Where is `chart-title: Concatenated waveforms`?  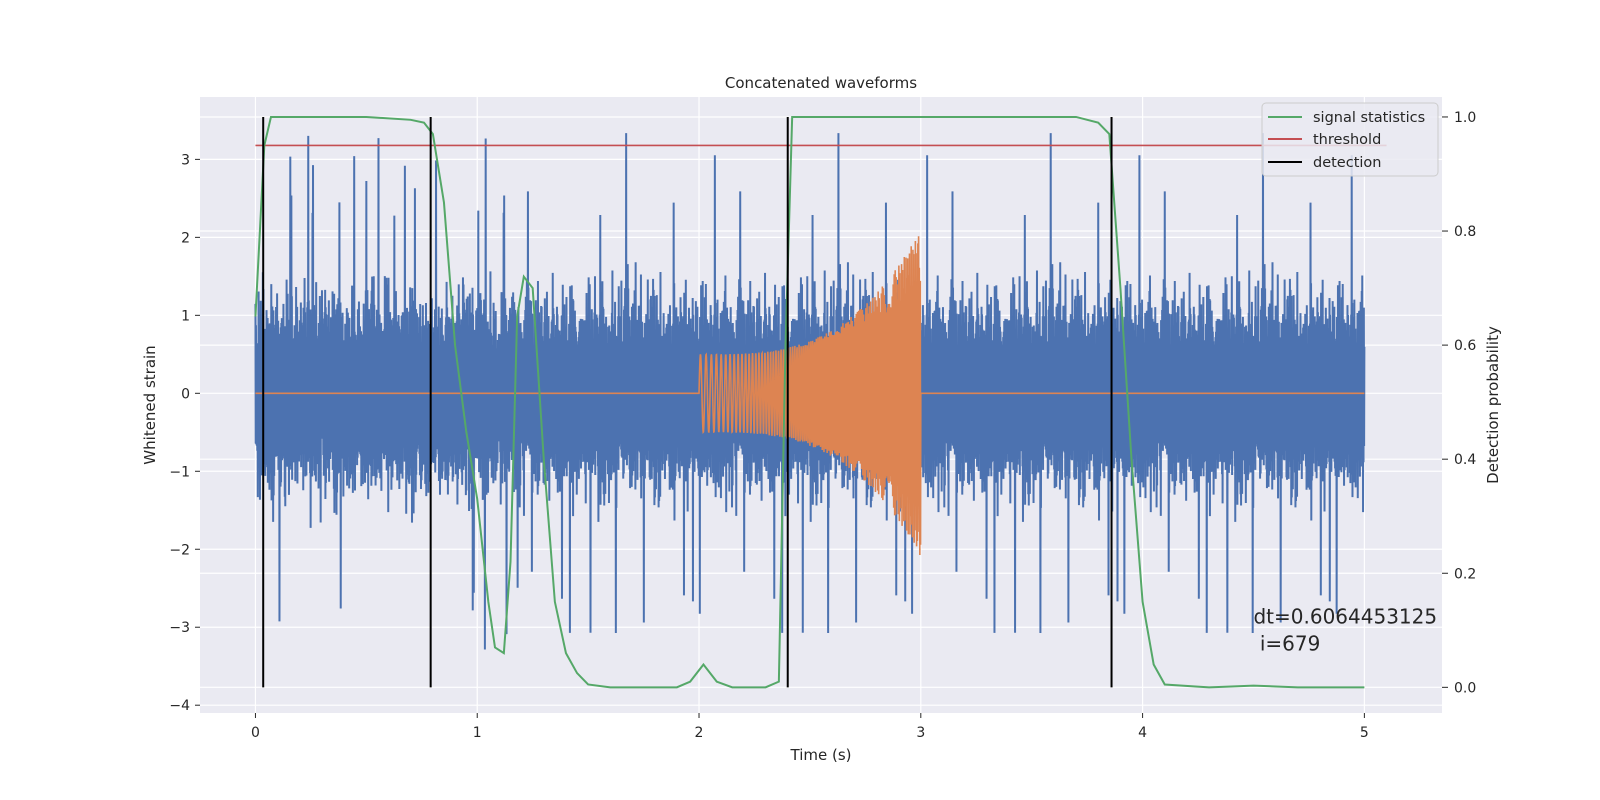
chart-title: Concatenated waveforms is located at coordinates (821, 83).